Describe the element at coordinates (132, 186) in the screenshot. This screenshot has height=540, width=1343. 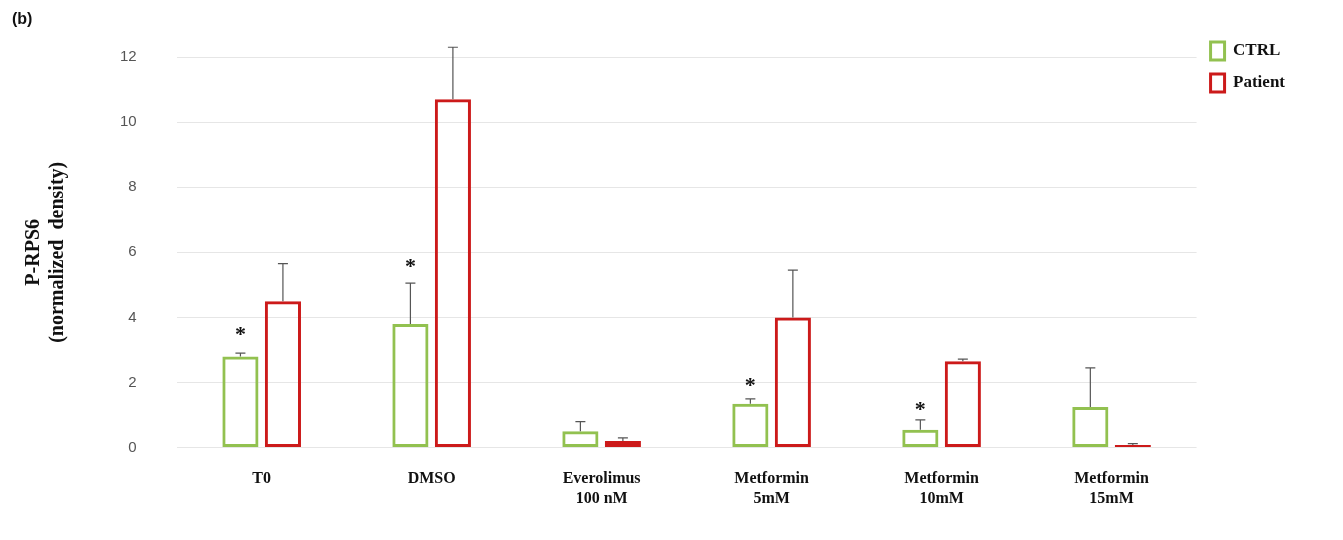
I see `y-tick-label: 8` at that location.